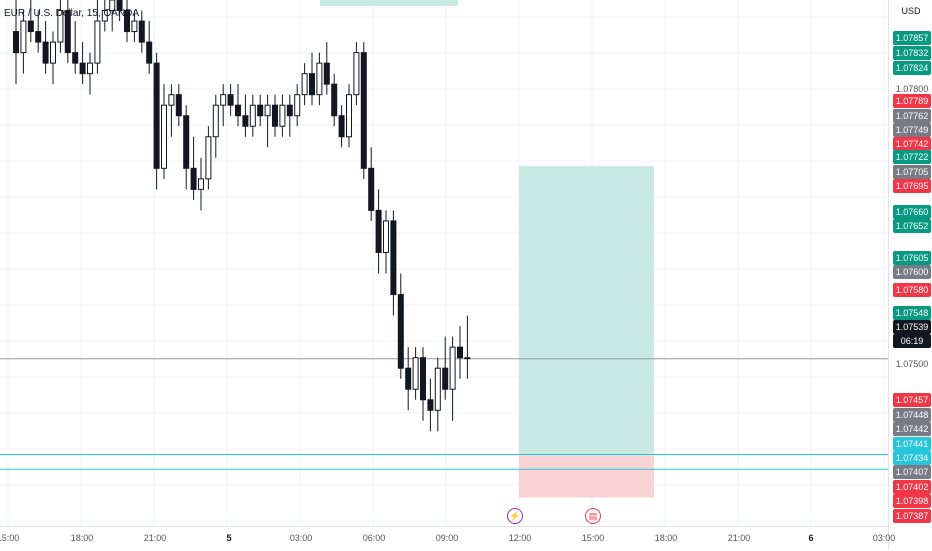  What do you see at coordinates (912, 327) in the screenshot?
I see `price-label: 1.07539` at bounding box center [912, 327].